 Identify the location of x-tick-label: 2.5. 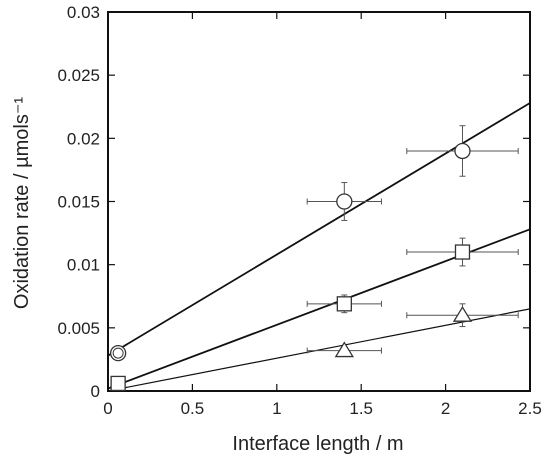
(530, 408).